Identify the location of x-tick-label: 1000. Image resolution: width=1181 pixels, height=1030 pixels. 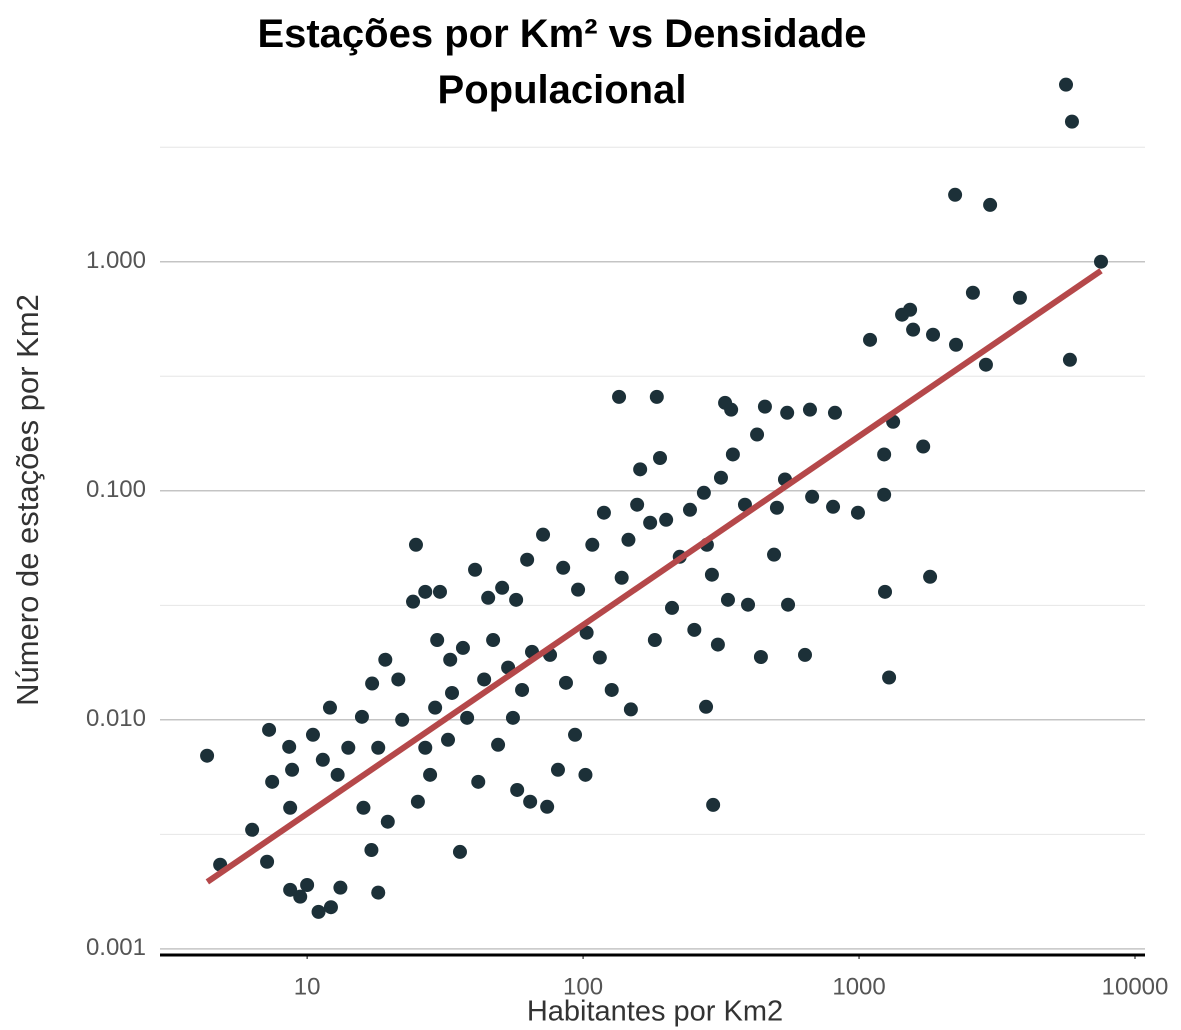
(858, 986).